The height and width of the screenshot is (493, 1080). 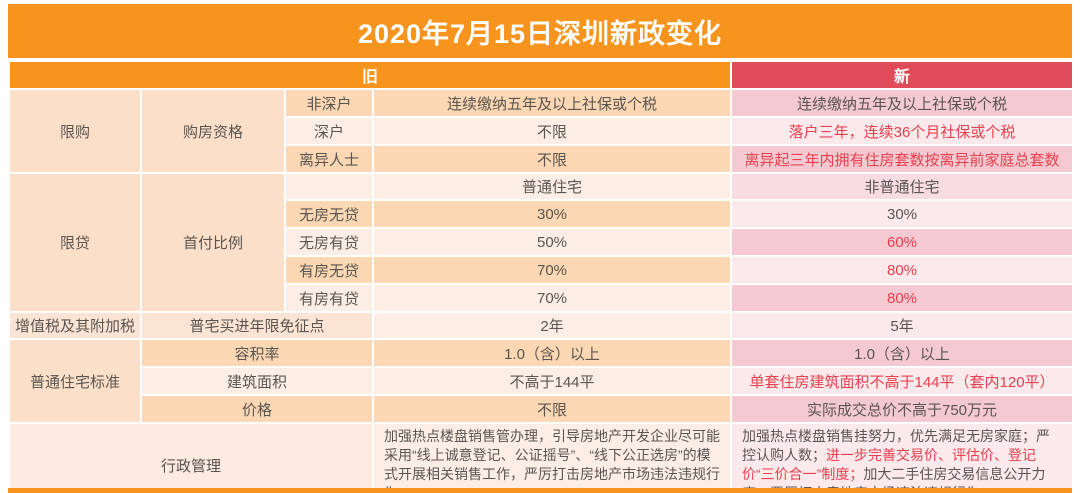 What do you see at coordinates (902, 325) in the screenshot?
I see `new-value: 5年` at bounding box center [902, 325].